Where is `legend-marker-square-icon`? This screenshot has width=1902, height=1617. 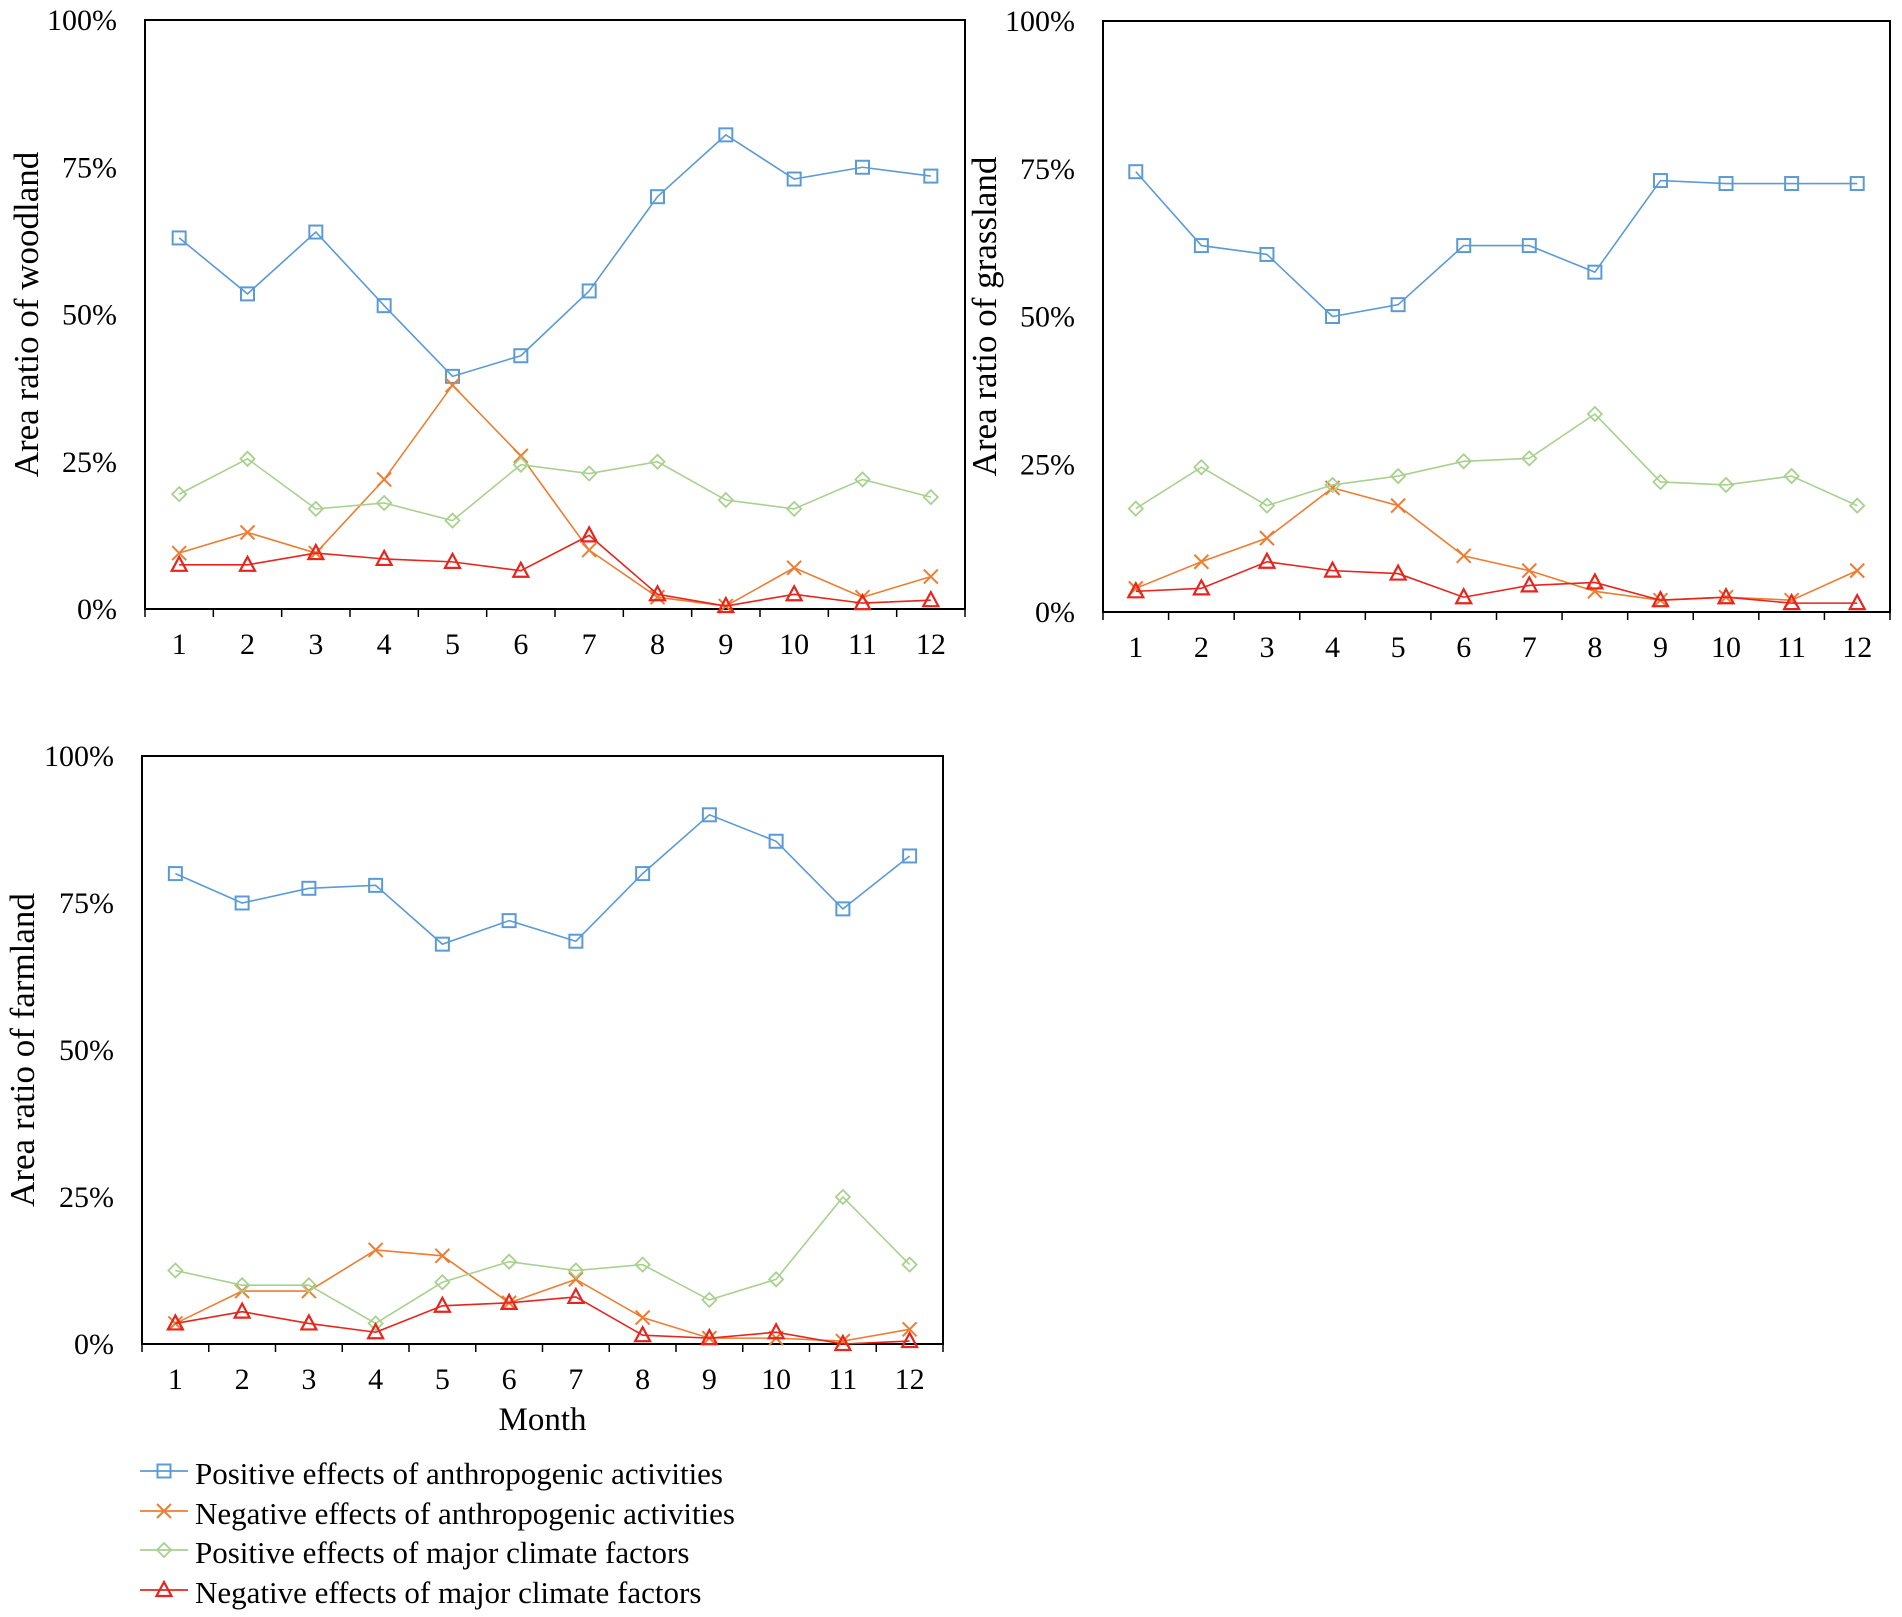 legend-marker-square-icon is located at coordinates (164, 1471).